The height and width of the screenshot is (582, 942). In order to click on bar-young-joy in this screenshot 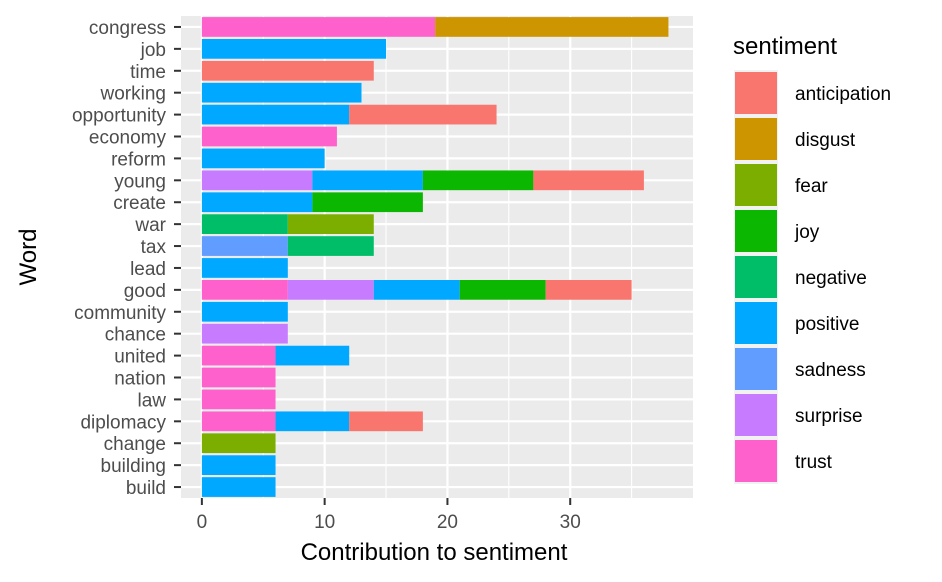, I will do `click(478, 180)`.